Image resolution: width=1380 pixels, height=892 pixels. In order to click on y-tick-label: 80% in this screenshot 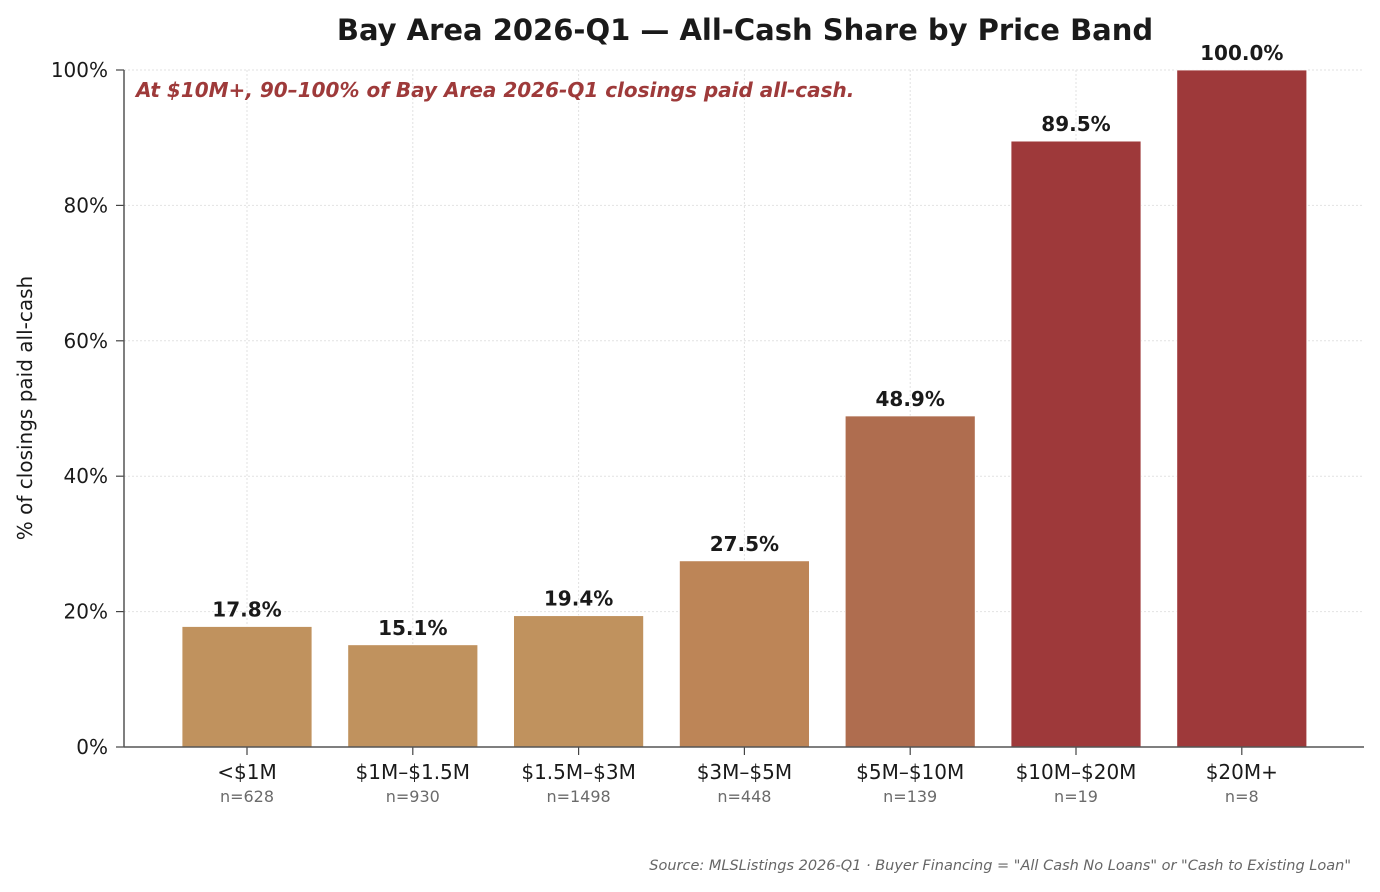, I will do `click(86, 205)`.